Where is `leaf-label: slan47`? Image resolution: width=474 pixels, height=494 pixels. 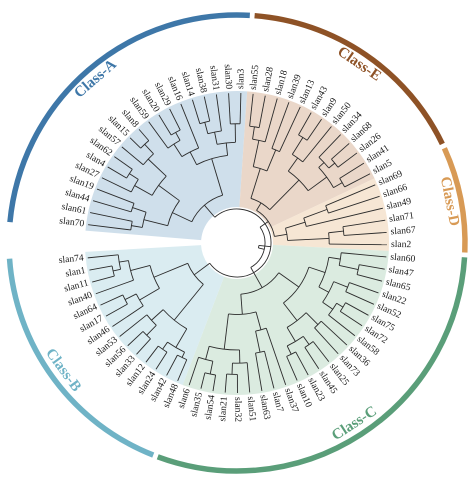
leaf-label: slan47 is located at coordinates (401, 271).